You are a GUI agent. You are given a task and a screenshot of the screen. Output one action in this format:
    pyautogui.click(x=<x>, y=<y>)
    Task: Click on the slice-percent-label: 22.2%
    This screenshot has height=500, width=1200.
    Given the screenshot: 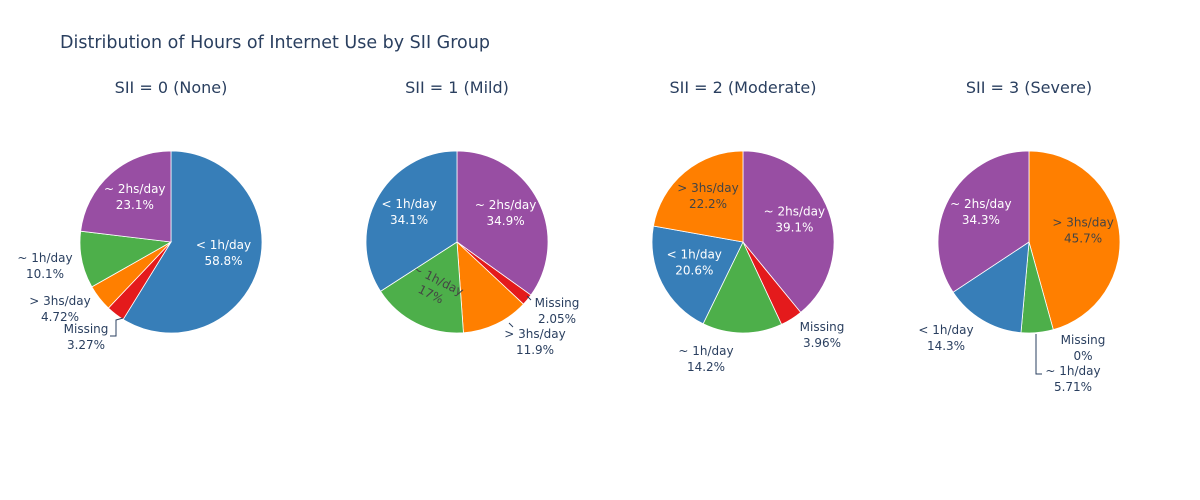 What is the action you would take?
    pyautogui.click(x=708, y=204)
    